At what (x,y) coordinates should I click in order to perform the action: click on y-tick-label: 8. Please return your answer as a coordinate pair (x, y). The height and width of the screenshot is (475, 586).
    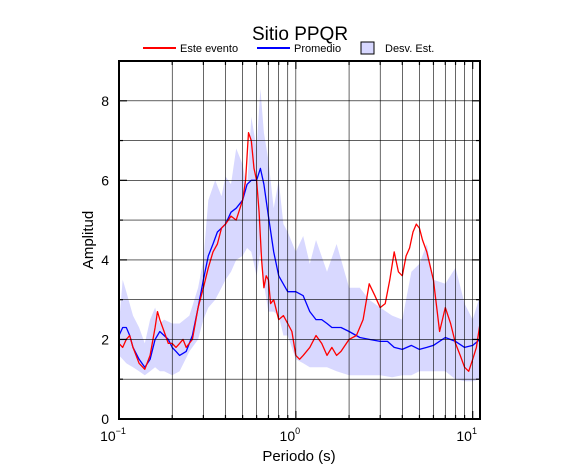
    Looking at the image, I should click on (105, 101).